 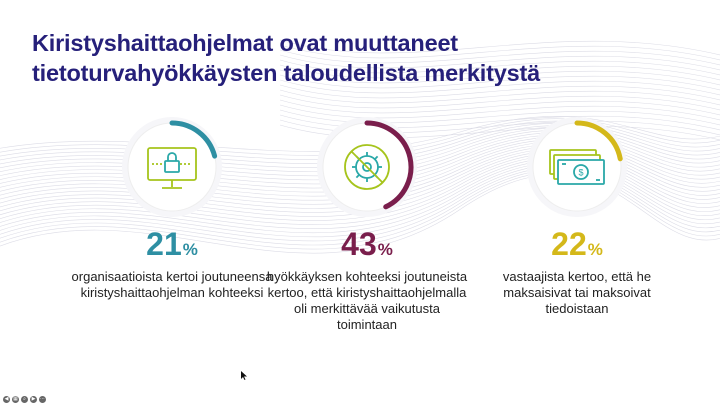 I want to click on stat-number: 21, so click(x=164, y=244).